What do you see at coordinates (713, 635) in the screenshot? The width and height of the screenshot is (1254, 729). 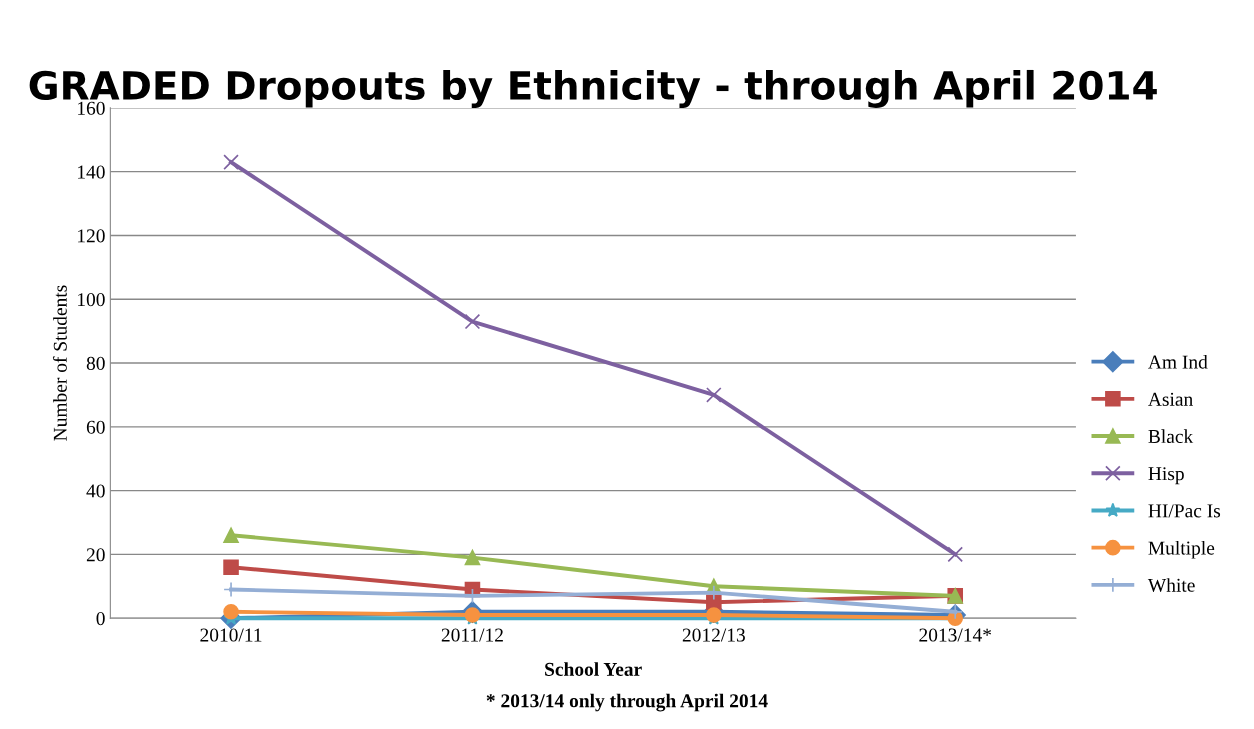 I see `x-tick-label: 2012/13` at bounding box center [713, 635].